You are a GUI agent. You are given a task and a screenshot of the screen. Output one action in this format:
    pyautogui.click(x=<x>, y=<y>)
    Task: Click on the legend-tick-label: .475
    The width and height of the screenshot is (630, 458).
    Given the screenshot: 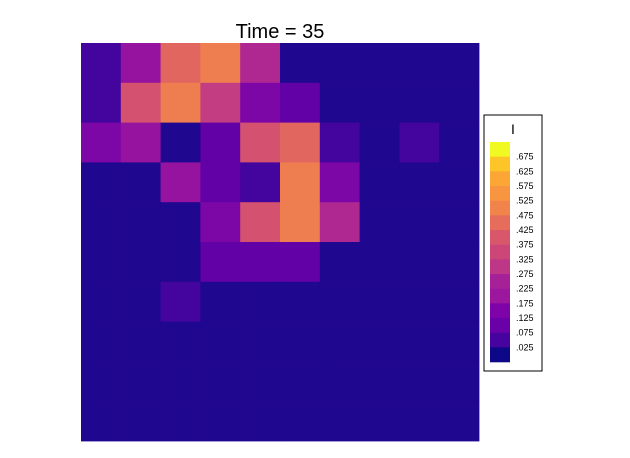 What is the action you would take?
    pyautogui.click(x=525, y=215)
    